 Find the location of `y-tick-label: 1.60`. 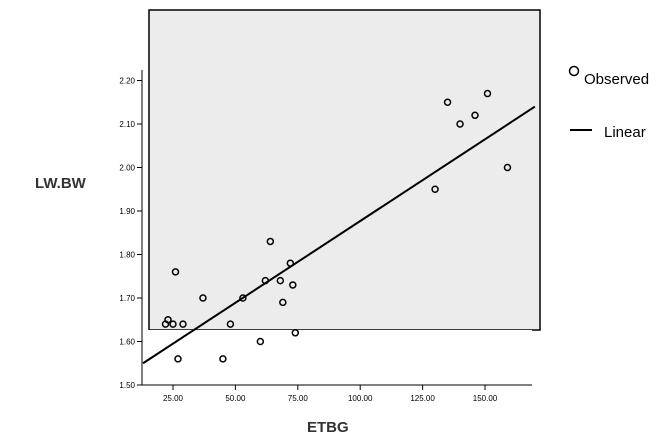

y-tick-label: 1.60 is located at coordinates (127, 342).